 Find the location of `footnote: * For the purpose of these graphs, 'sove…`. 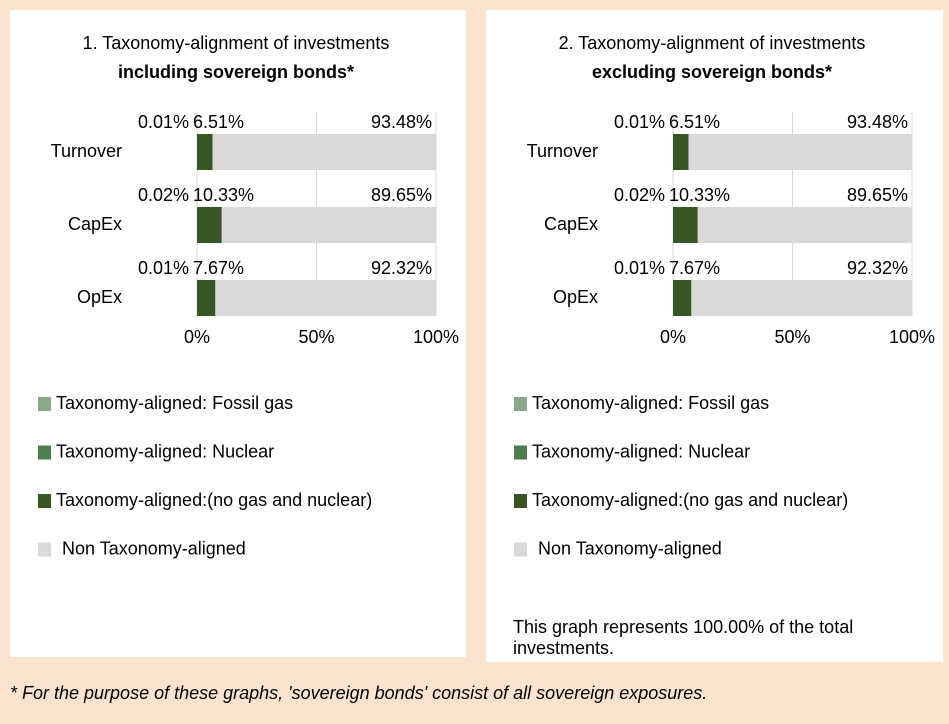

footnote: * For the purpose of these graphs, 'sove… is located at coordinates (358, 693).